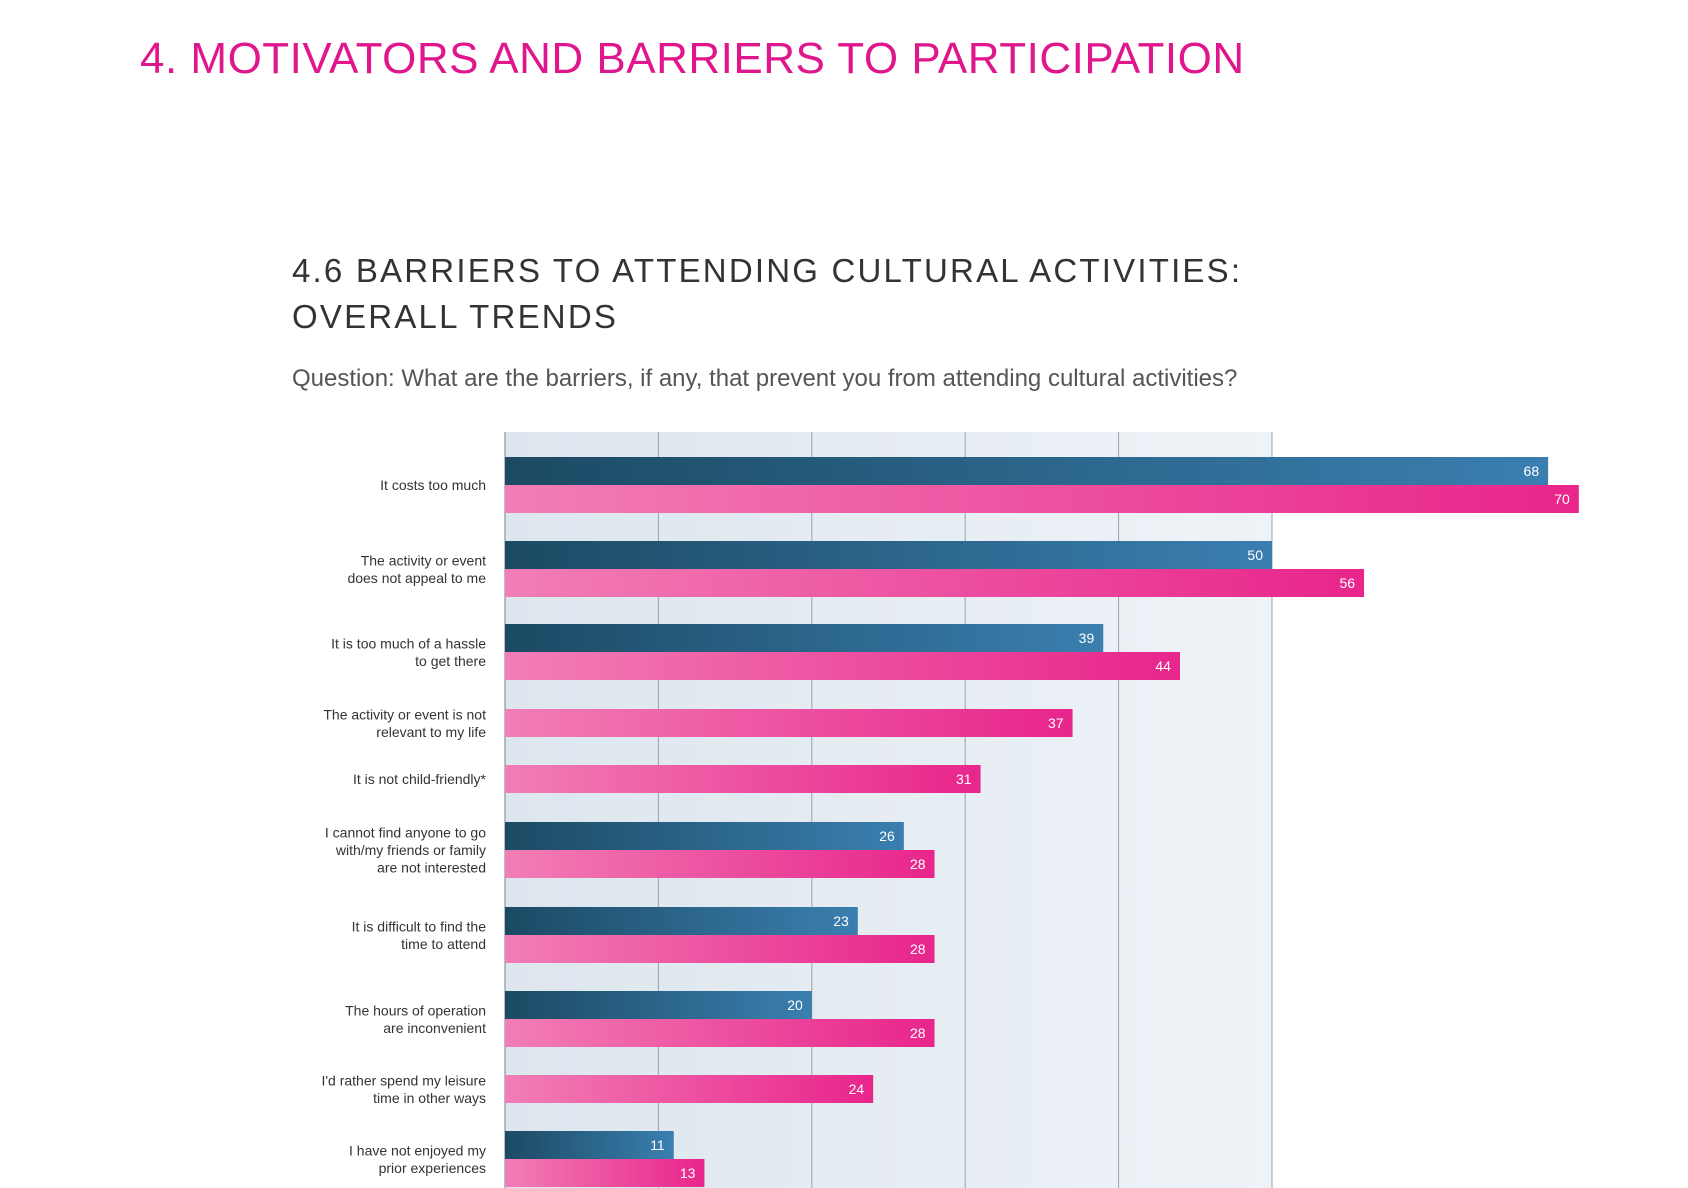  What do you see at coordinates (443, 944) in the screenshot?
I see `category-label: time to attend` at bounding box center [443, 944].